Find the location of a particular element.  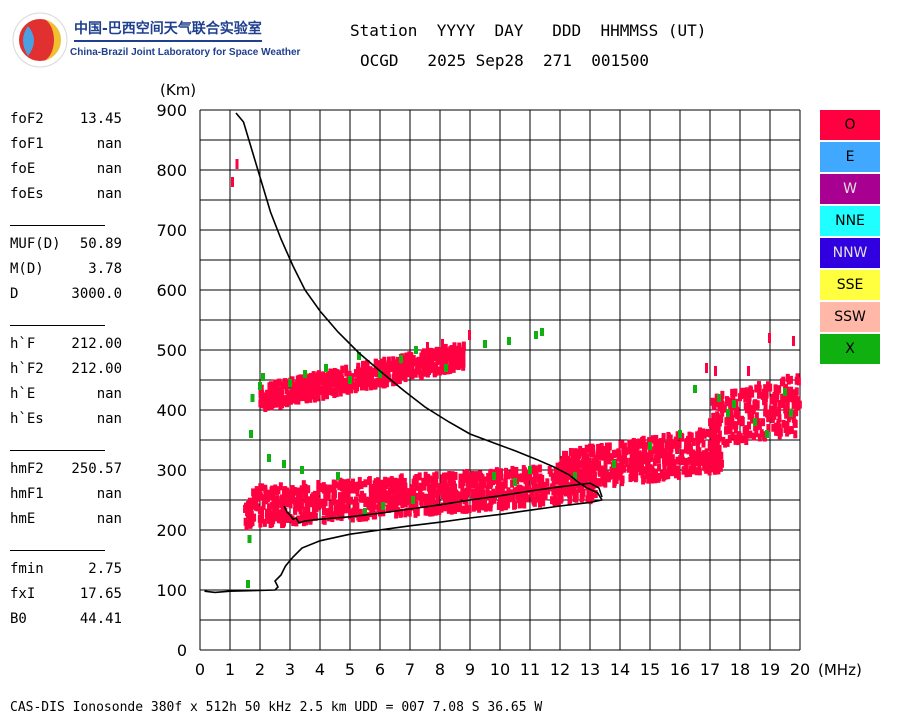

y-tick-label: 500 is located at coordinates (171, 350).